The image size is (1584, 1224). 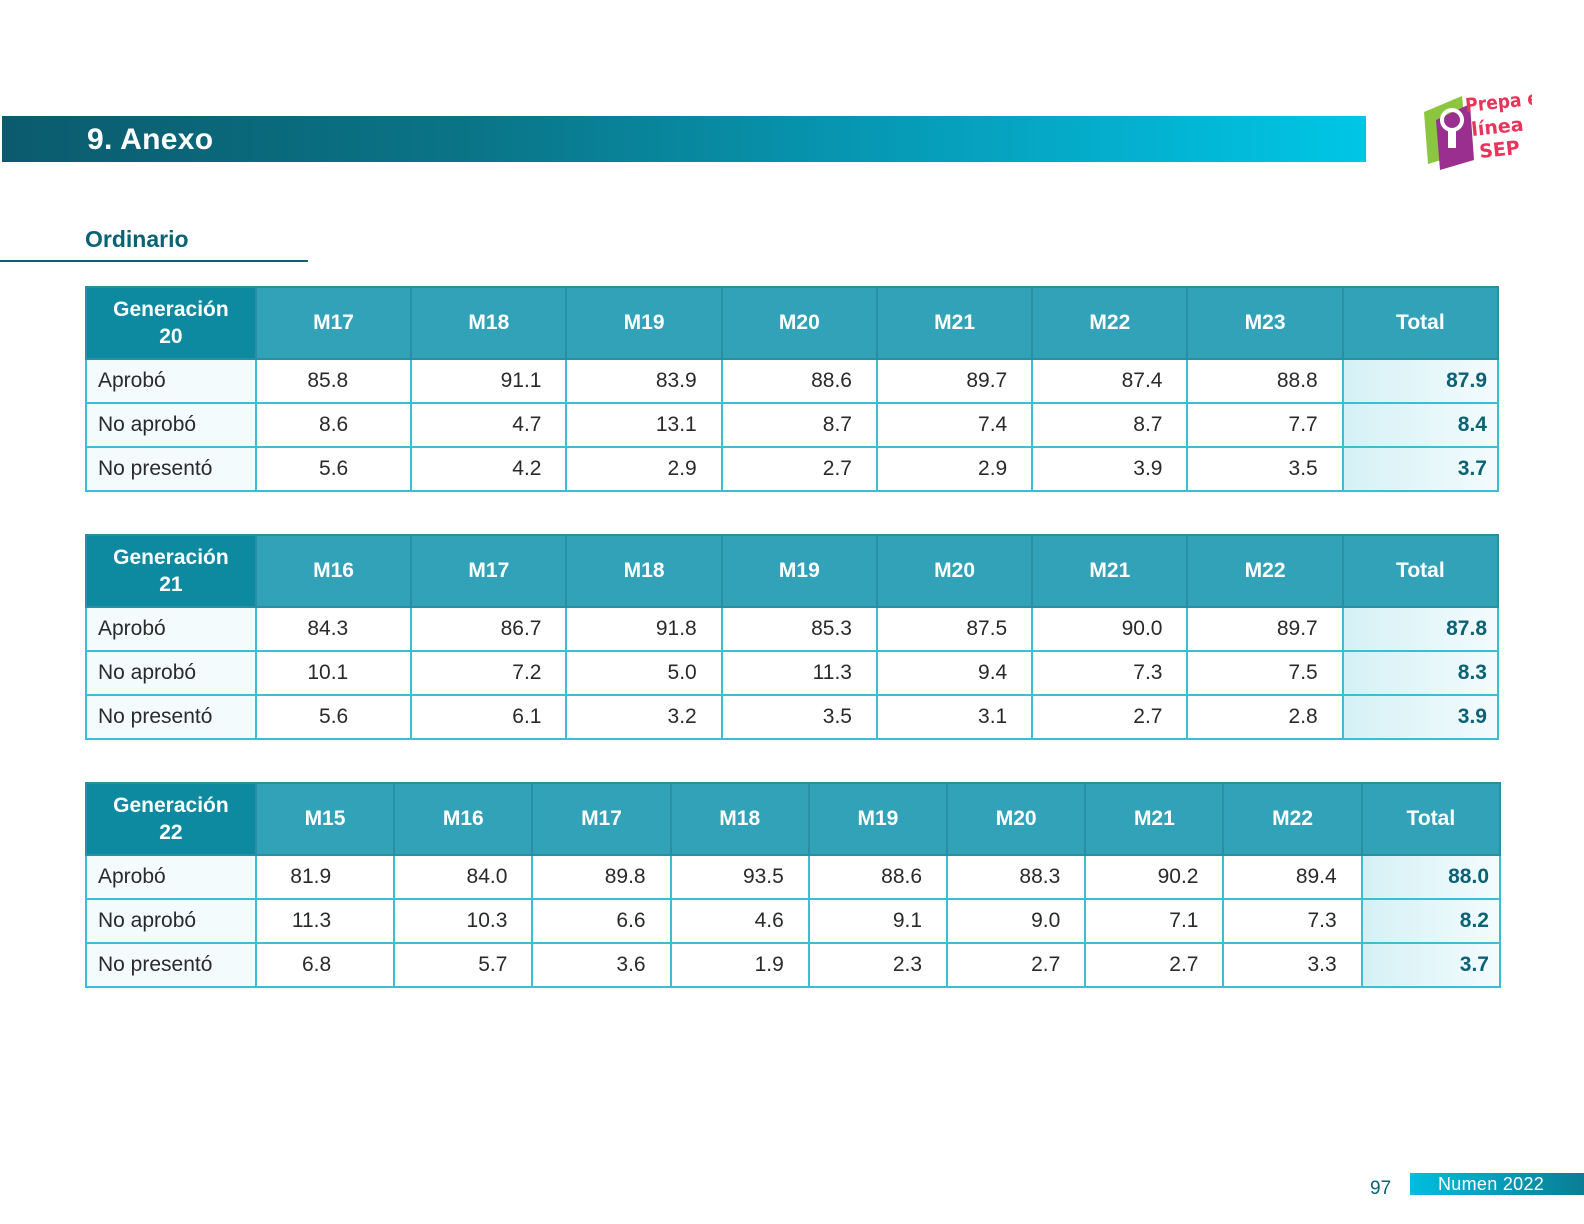 I want to click on table-cell: 87.4, so click(x=1110, y=381).